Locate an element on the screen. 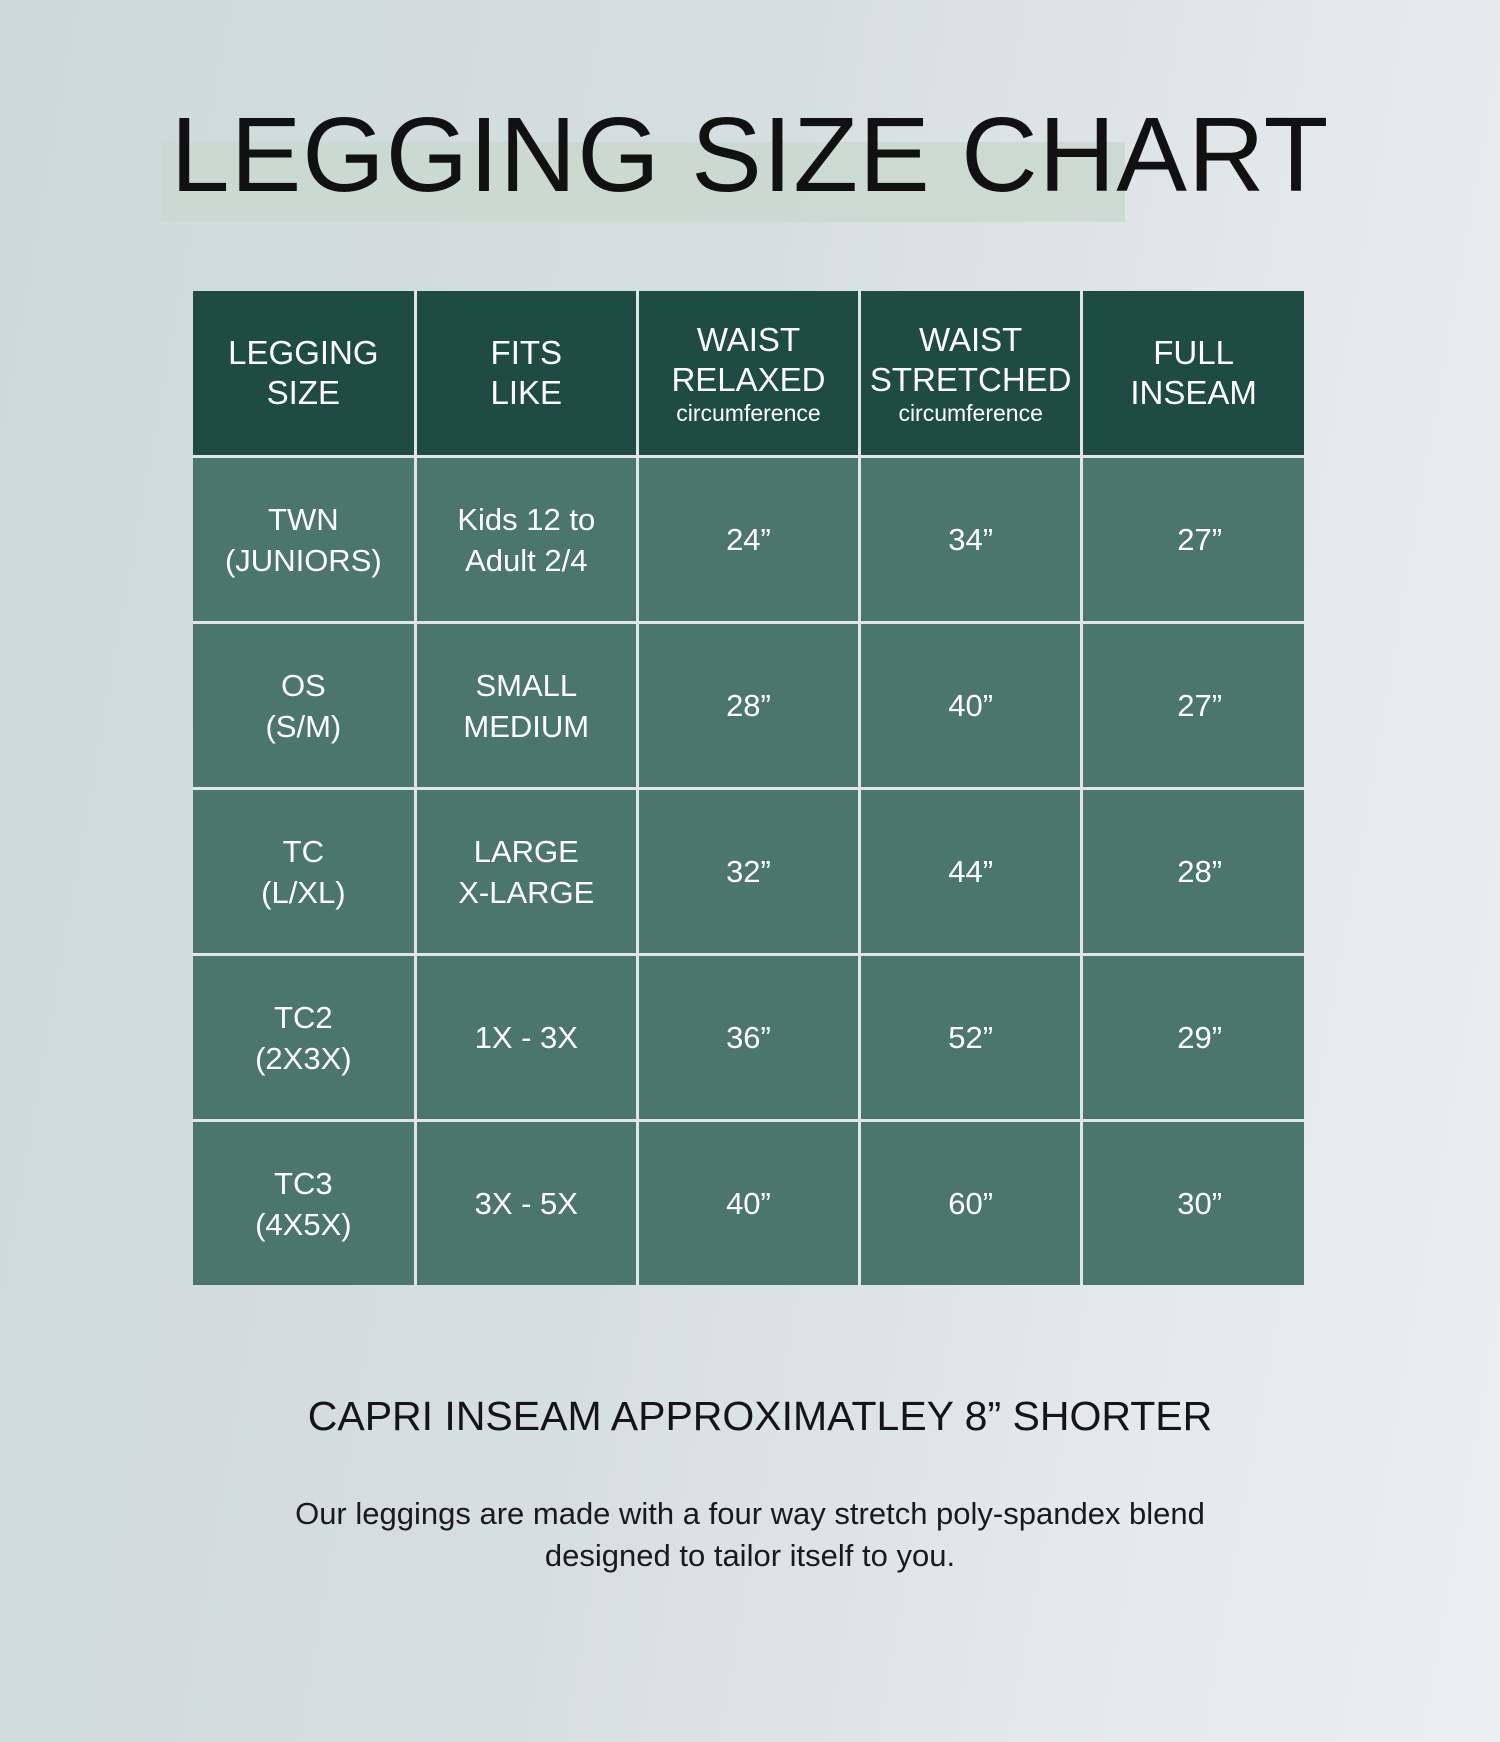 The width and height of the screenshot is (1500, 1742). table-cell: TWN (JUNIORS) is located at coordinates (305, 539).